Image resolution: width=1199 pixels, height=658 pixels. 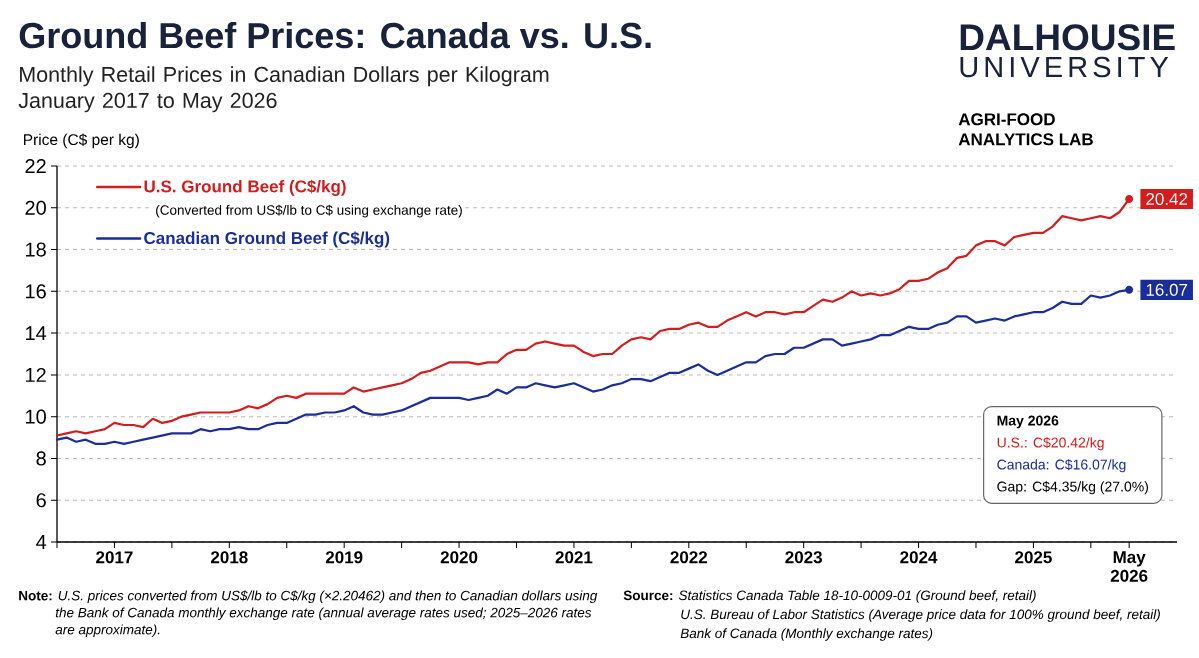 I want to click on legend-label: U.S. Ground Beef (C$/kg), so click(x=245, y=187).